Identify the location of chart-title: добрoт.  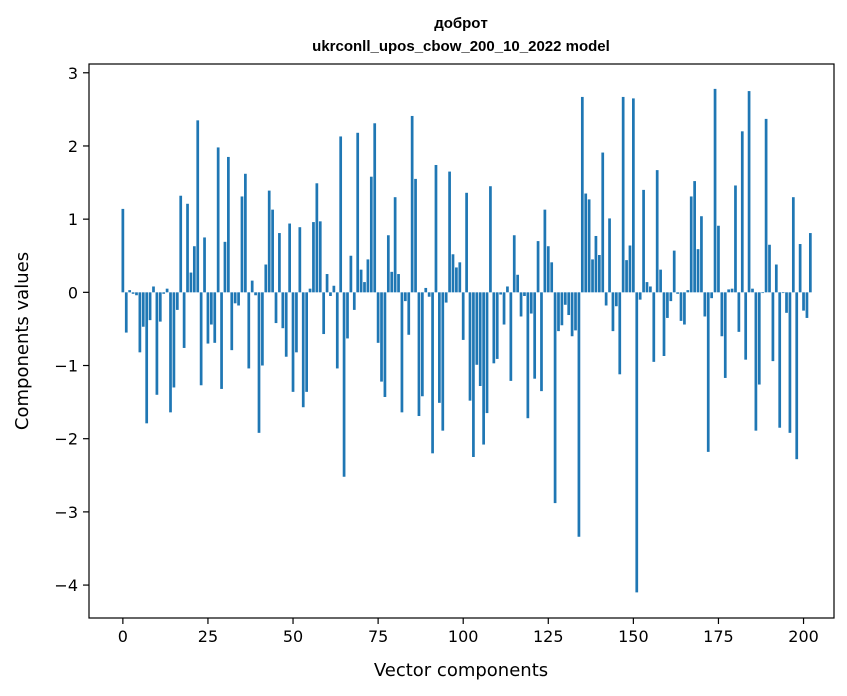
(461, 23).